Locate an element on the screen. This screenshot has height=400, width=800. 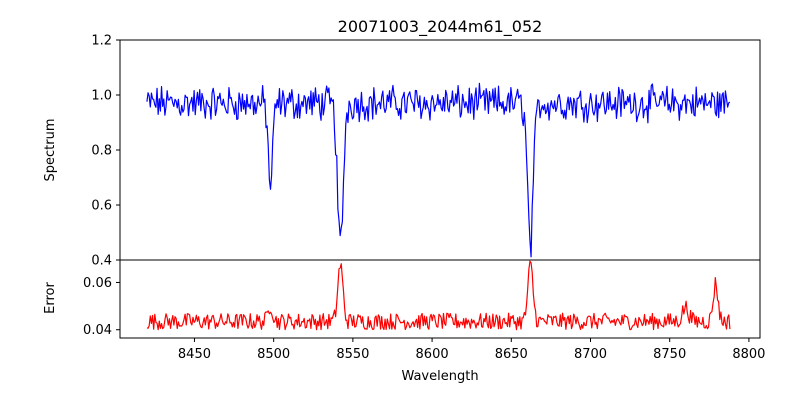
error-y-tick-label: 0.06 is located at coordinates (97, 283).